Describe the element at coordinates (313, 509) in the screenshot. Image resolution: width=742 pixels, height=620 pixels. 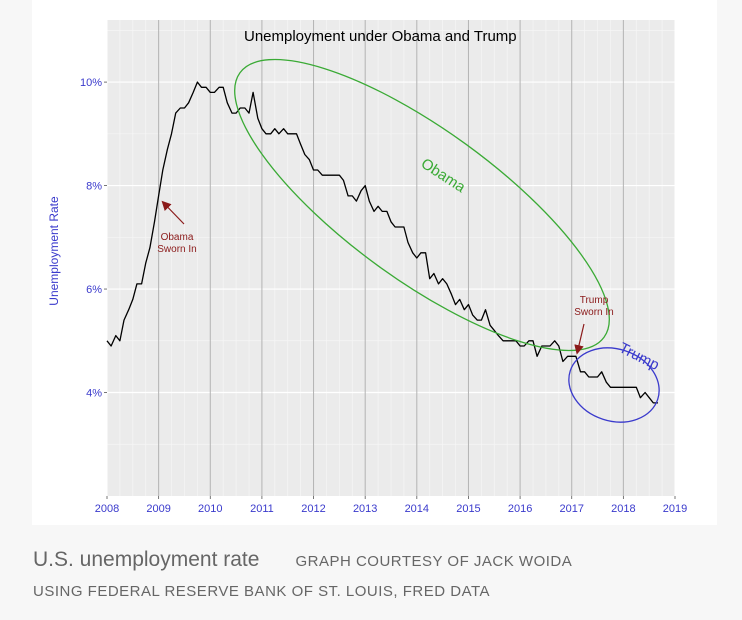
I see `x-tick-label: 2012` at that location.